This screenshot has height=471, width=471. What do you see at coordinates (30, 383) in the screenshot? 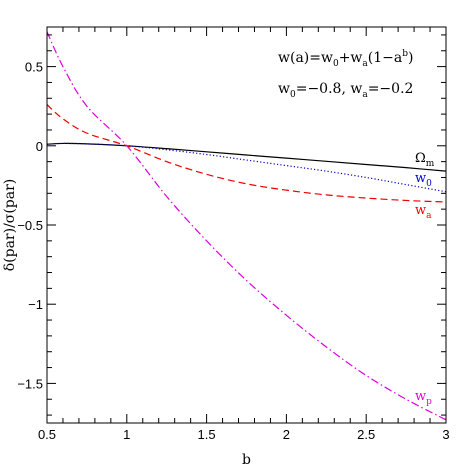
I see `y-tick-label: −1.5` at bounding box center [30, 383].